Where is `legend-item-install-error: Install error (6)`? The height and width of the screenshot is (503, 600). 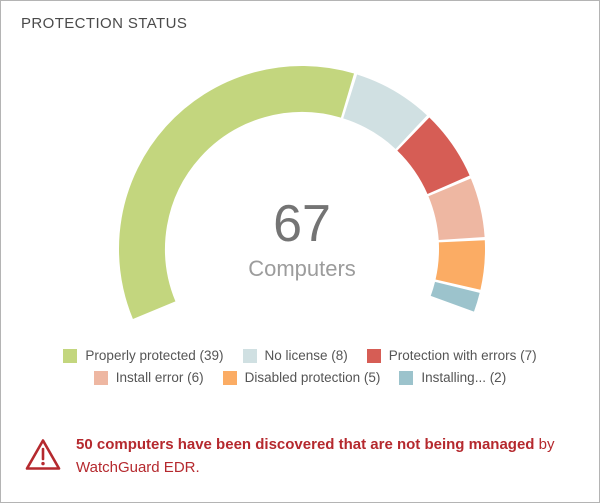
legend-item-install-error: Install error (6) is located at coordinates (148, 377).